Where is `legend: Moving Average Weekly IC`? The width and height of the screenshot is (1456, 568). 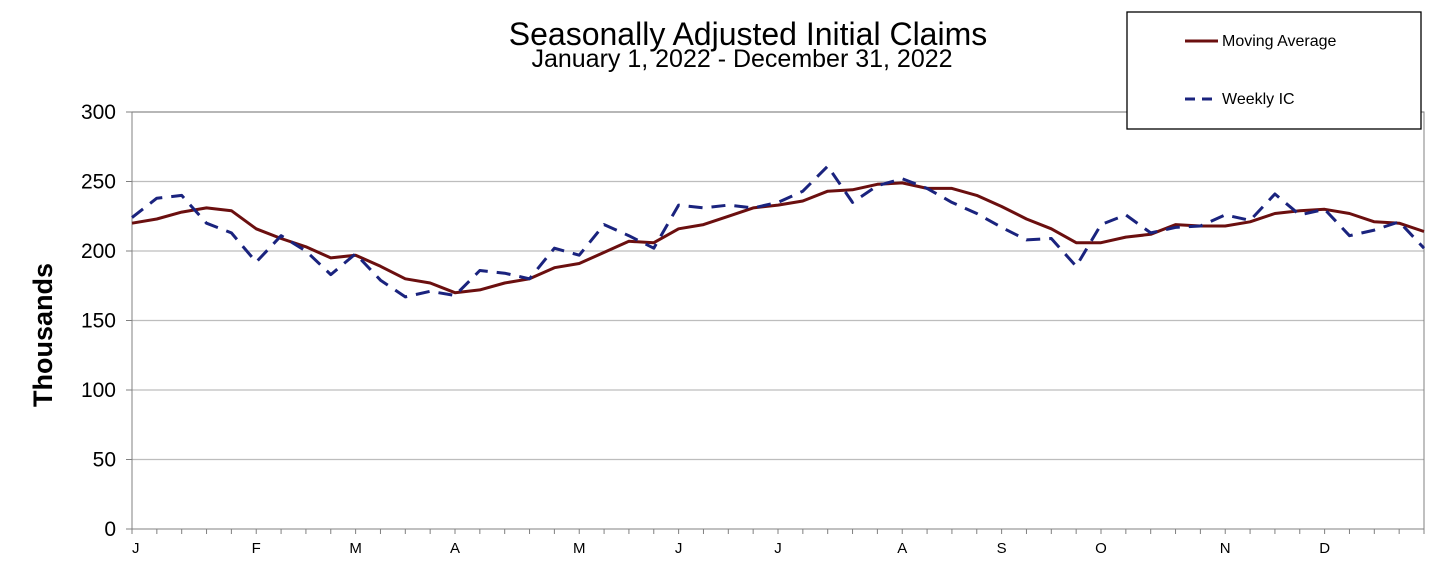
legend: Moving Average Weekly IC is located at coordinates (1274, 70).